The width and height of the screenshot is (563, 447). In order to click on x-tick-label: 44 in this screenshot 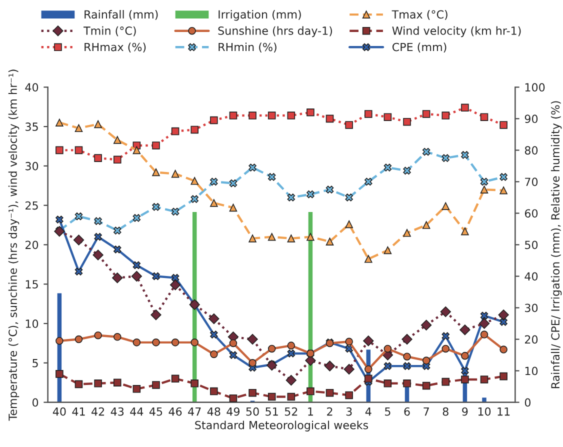, I will do `click(137, 412)`.